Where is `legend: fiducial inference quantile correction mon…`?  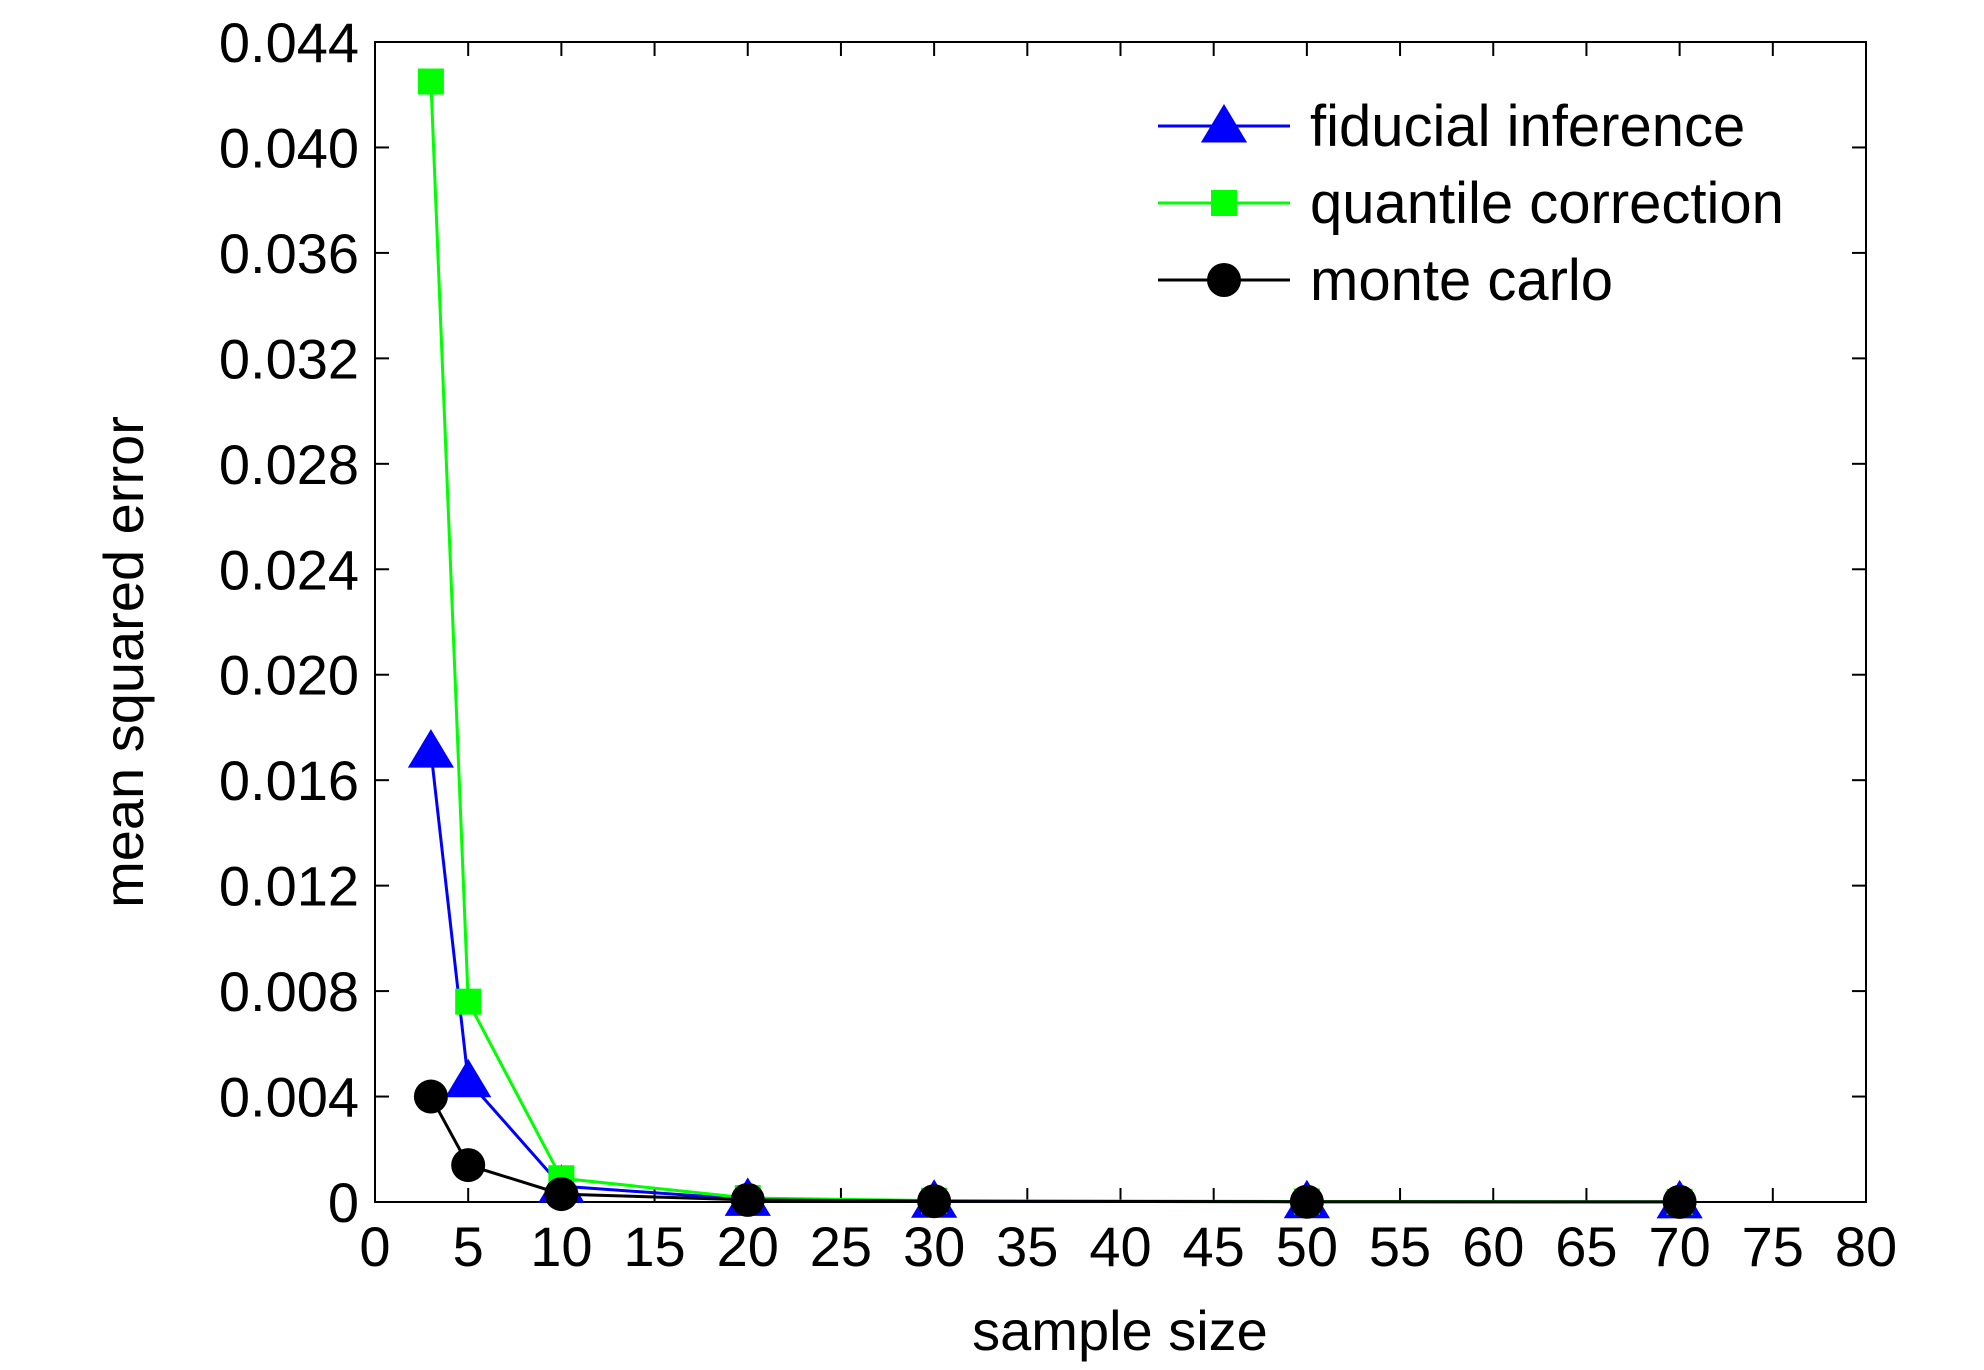
legend: fiducial inference quantile correction mon… is located at coordinates (1471, 203).